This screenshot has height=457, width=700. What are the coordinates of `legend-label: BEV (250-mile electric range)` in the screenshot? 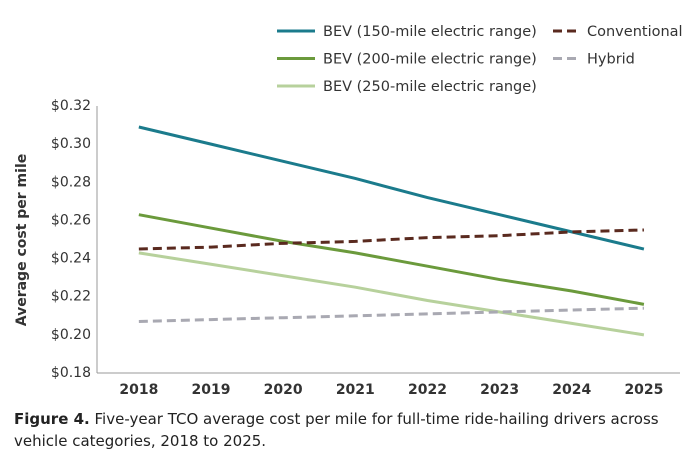 It's located at (430, 87).